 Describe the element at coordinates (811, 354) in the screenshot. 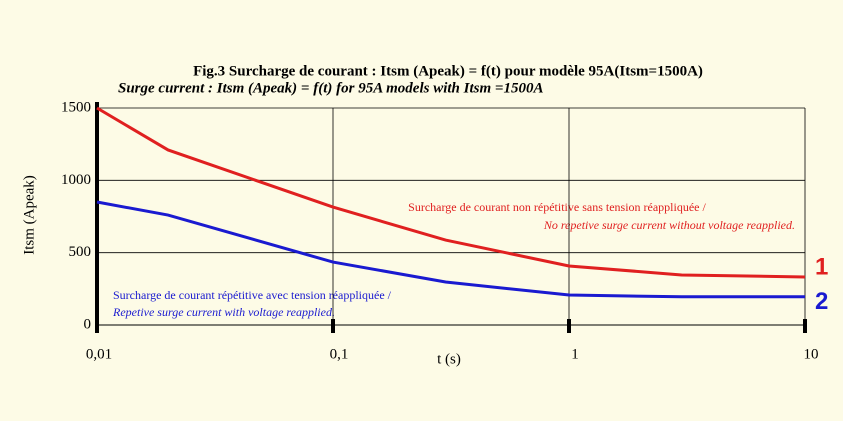

I see `x-tick-label: 10` at that location.